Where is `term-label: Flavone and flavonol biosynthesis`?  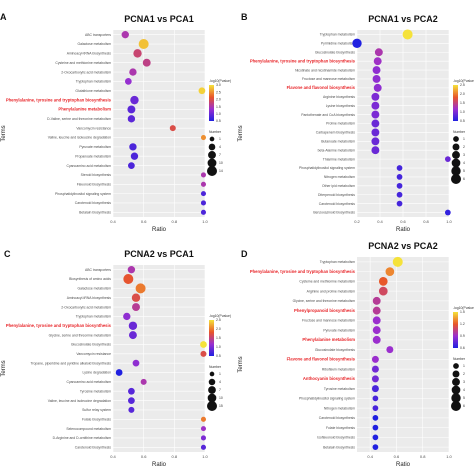 term-label: Flavone and flavonol biosynthesis is located at coordinates (321, 359).